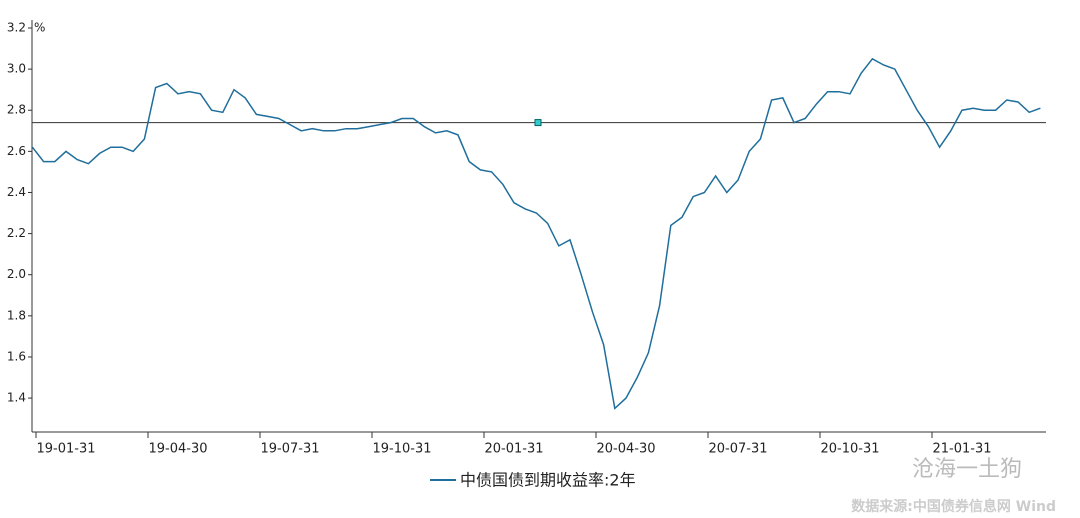 Image resolution: width=1080 pixels, height=518 pixels. What do you see at coordinates (513, 449) in the screenshot?
I see `x-tick-label: 20-01-31` at bounding box center [513, 449].